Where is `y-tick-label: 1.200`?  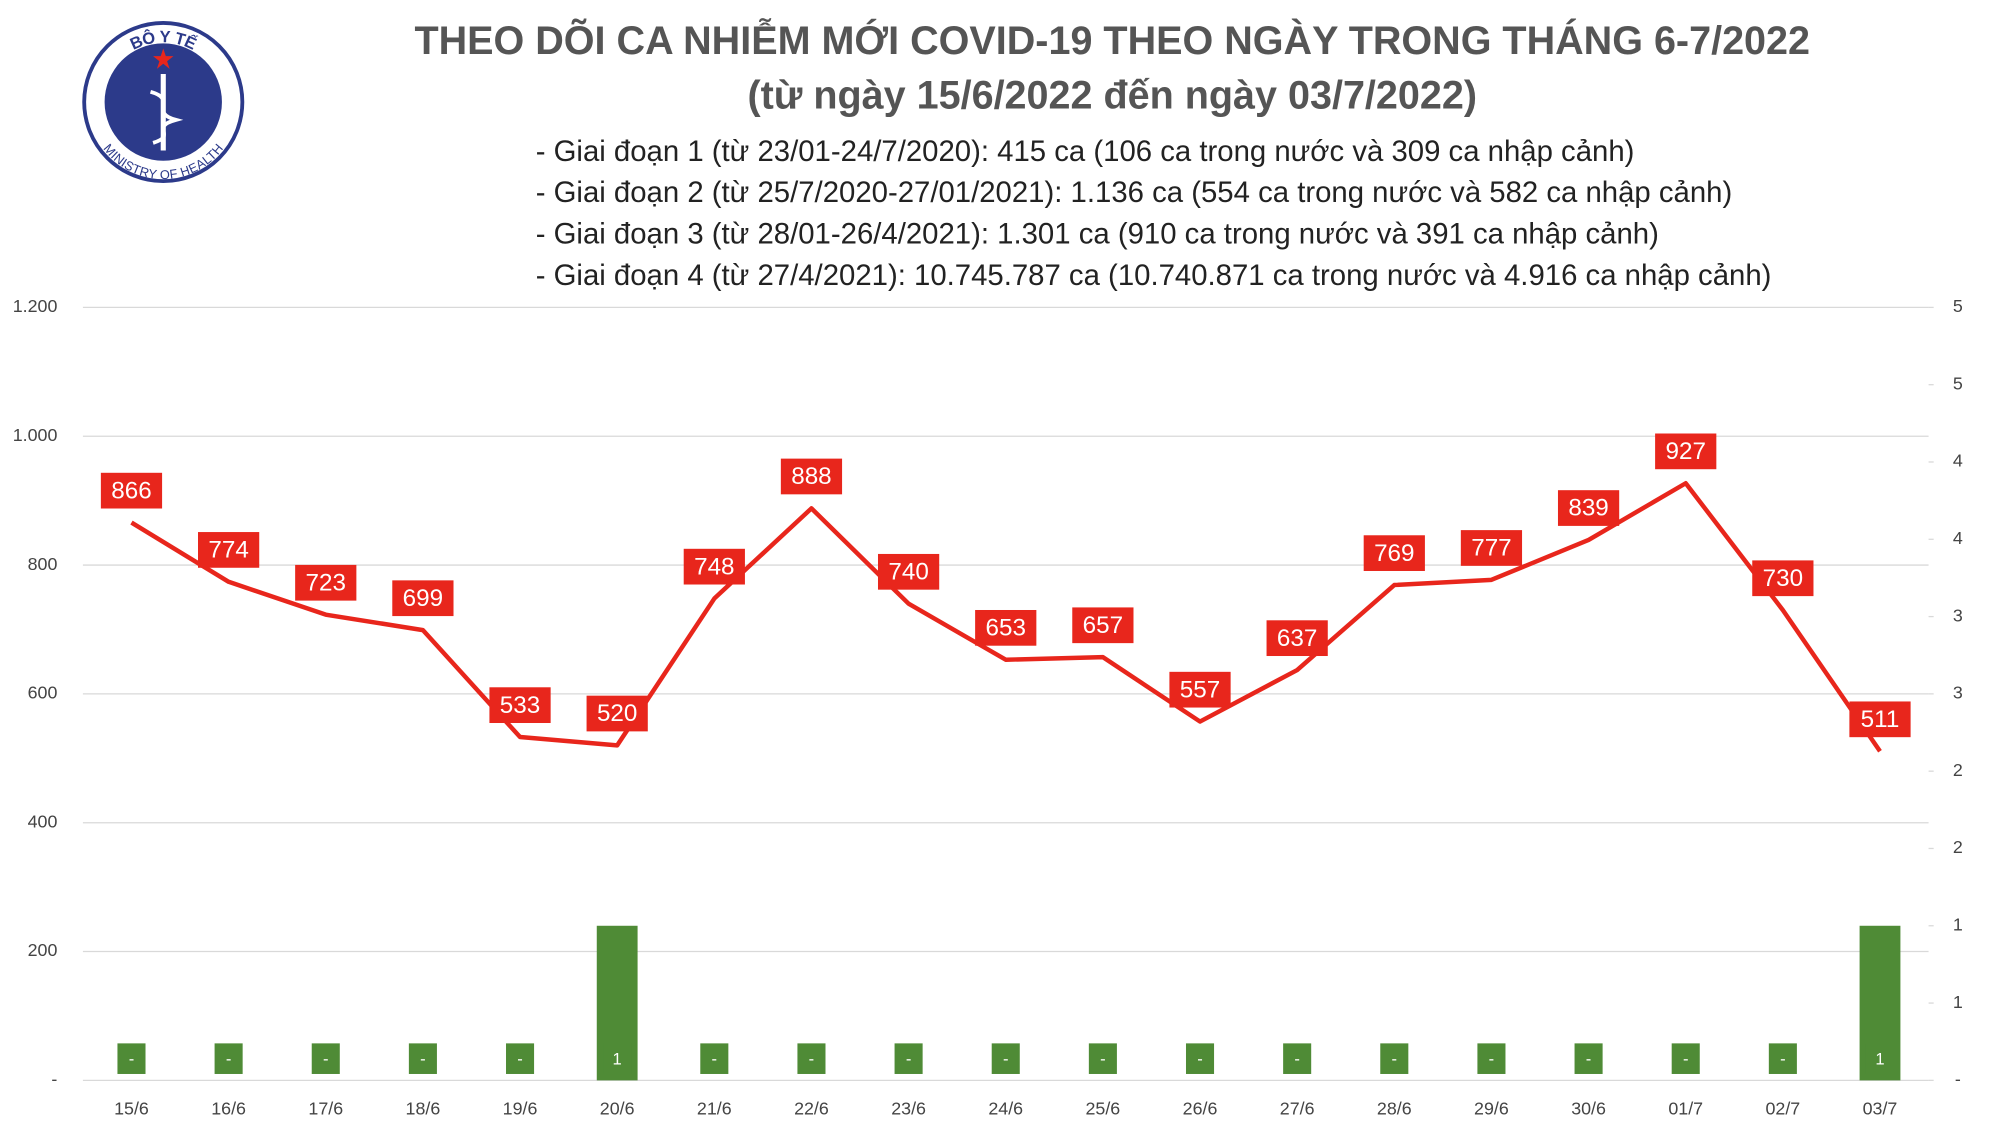 y-tick-label: 1.200 is located at coordinates (35, 306).